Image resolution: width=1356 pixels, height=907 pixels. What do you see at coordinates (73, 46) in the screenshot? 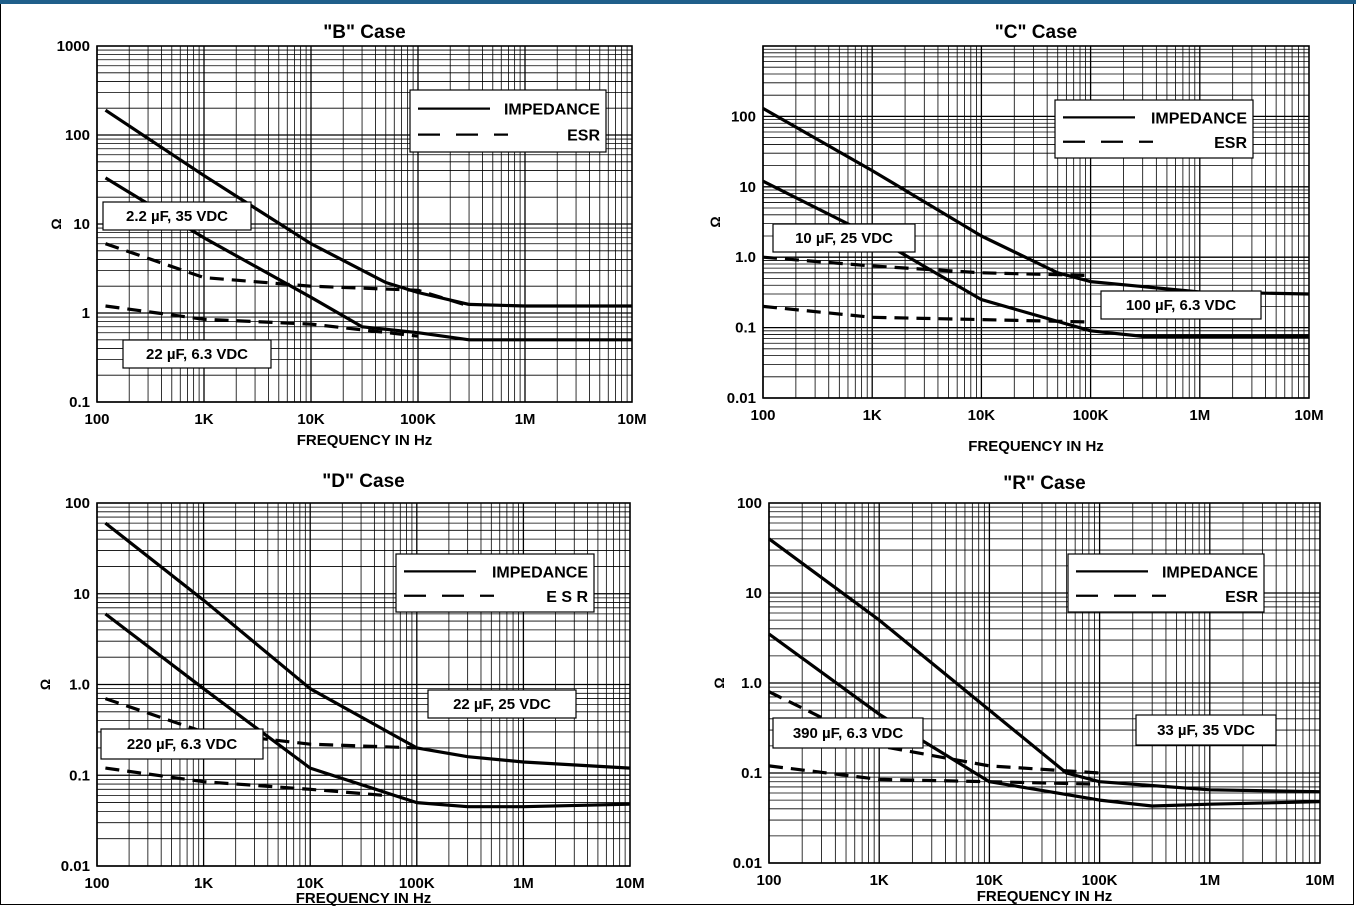
I see `y-tick-label: 1000` at bounding box center [73, 46].